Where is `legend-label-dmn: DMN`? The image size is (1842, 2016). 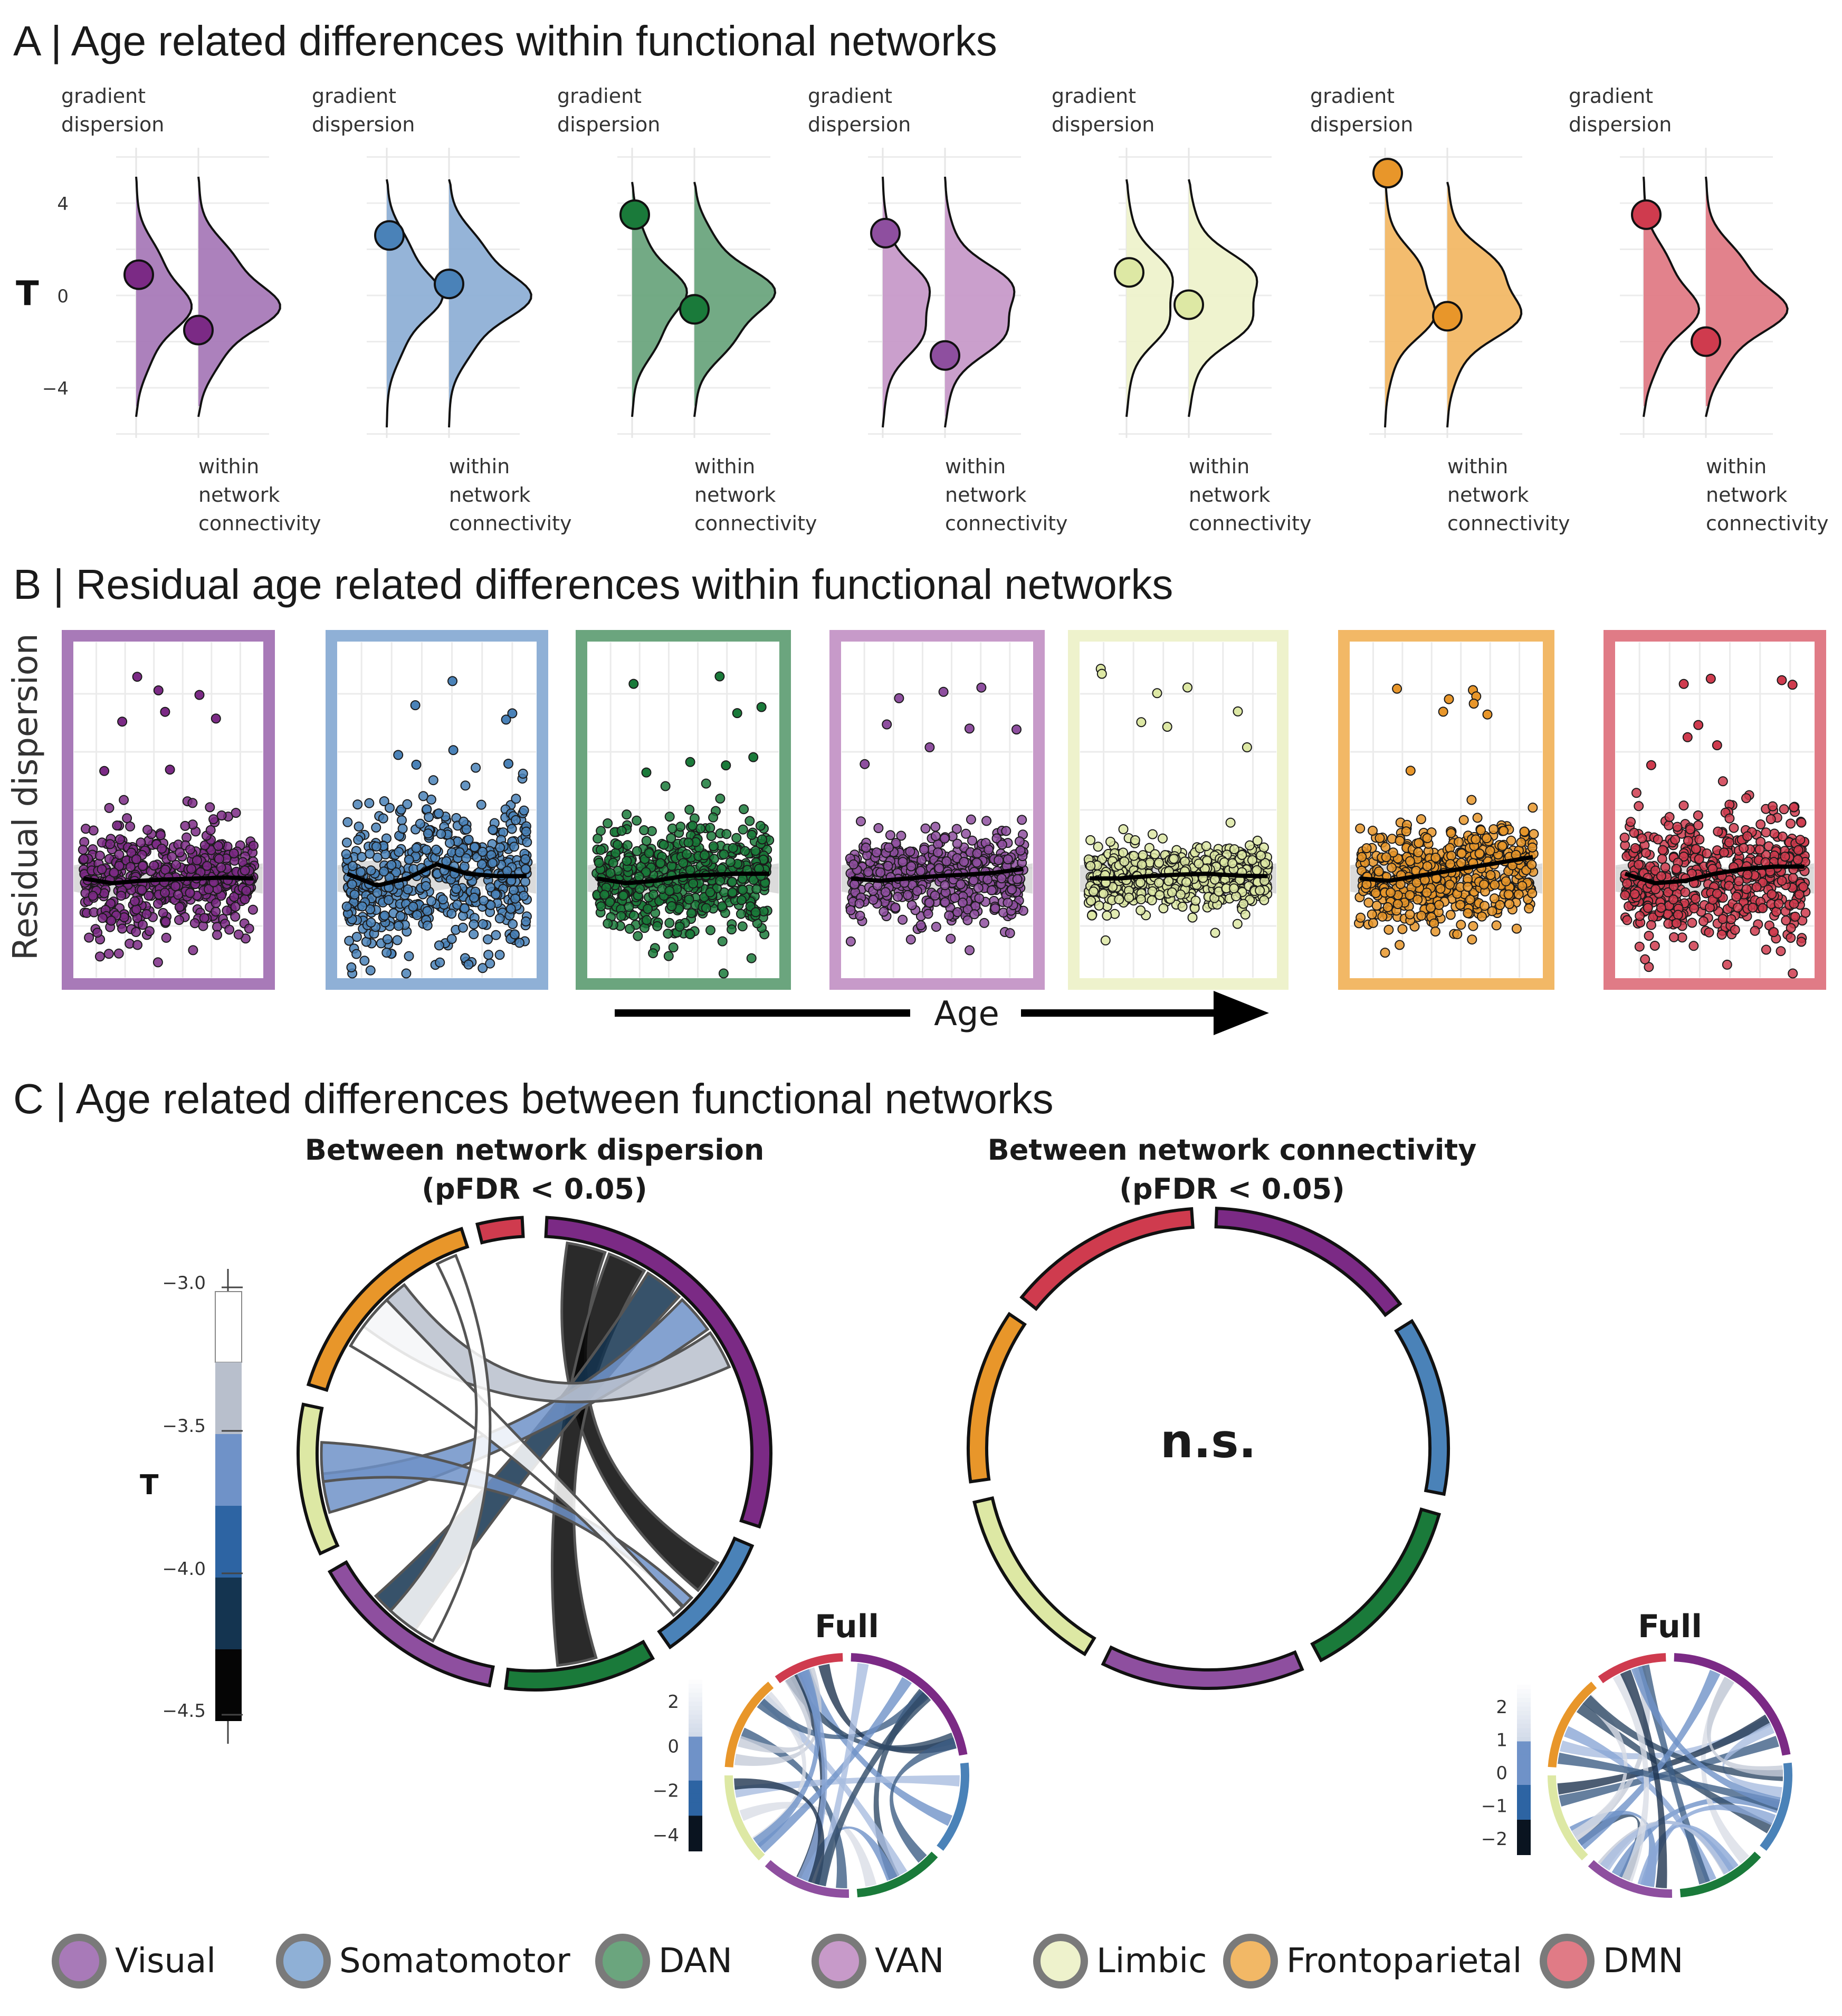
legend-label-dmn: DMN is located at coordinates (1643, 1961).